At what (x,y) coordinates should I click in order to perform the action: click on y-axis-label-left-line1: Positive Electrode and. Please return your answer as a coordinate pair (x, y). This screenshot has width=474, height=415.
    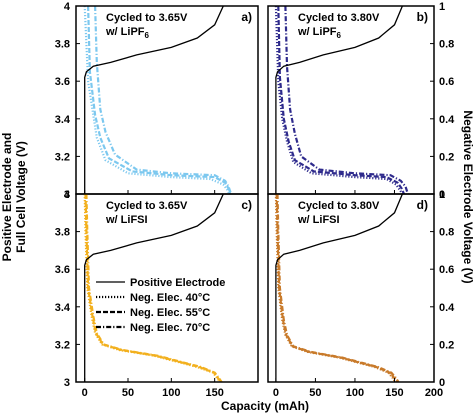
    Looking at the image, I should click on (7, 197).